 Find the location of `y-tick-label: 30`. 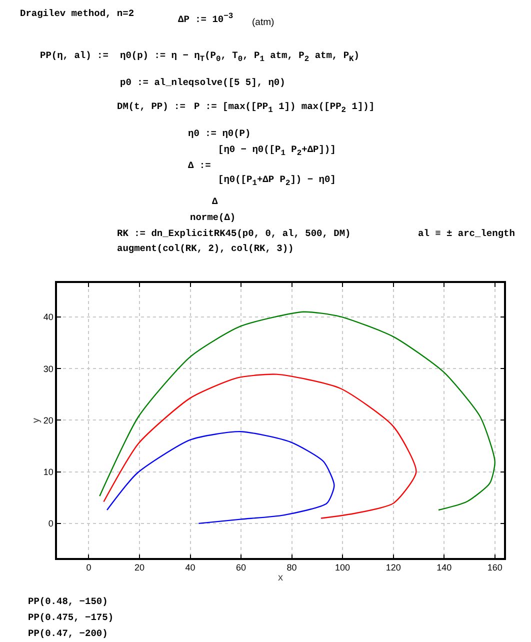

y-tick-label: 30 is located at coordinates (48, 369).